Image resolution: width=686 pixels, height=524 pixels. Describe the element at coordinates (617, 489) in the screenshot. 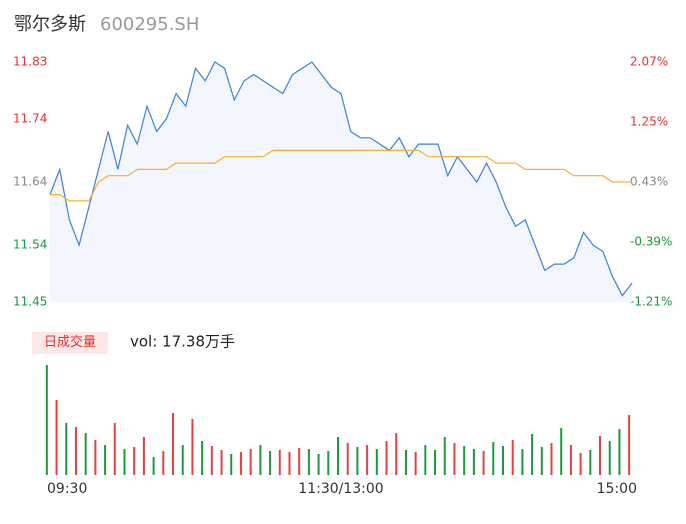

I see `x-tick-label: 15:00` at that location.